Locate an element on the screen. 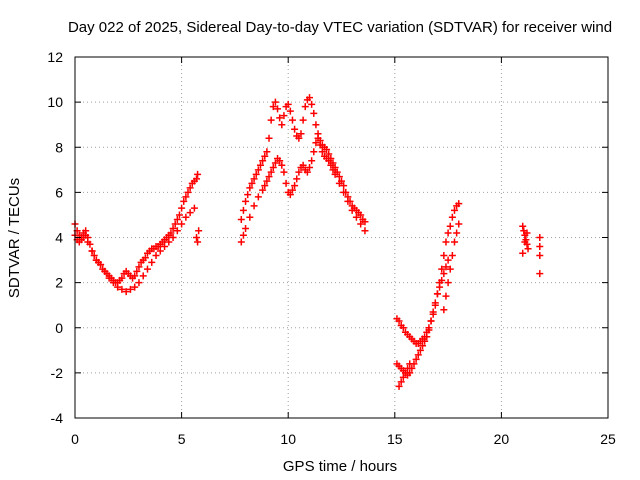 This screenshot has height=480, width=640. y-tick-label: -2 is located at coordinates (57, 373).